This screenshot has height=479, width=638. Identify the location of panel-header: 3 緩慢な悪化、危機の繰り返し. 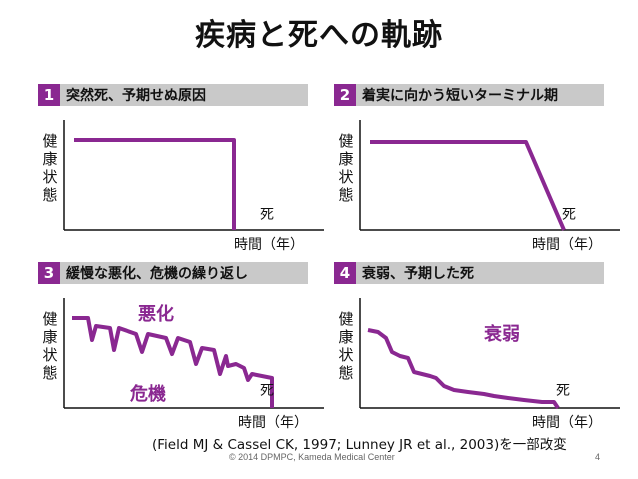
(173, 273).